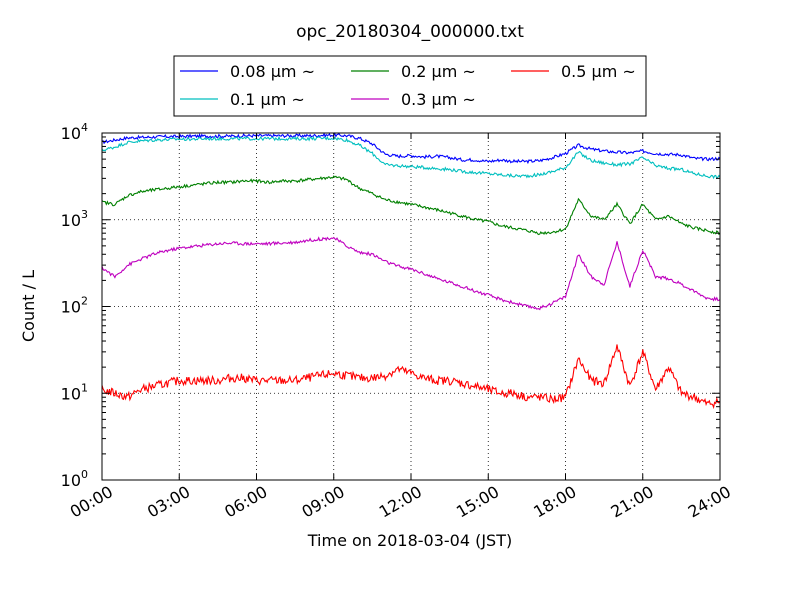 The width and height of the screenshot is (800, 600). What do you see at coordinates (74, 392) in the screenshot?
I see `y-tick-label: 10¹` at bounding box center [74, 392].